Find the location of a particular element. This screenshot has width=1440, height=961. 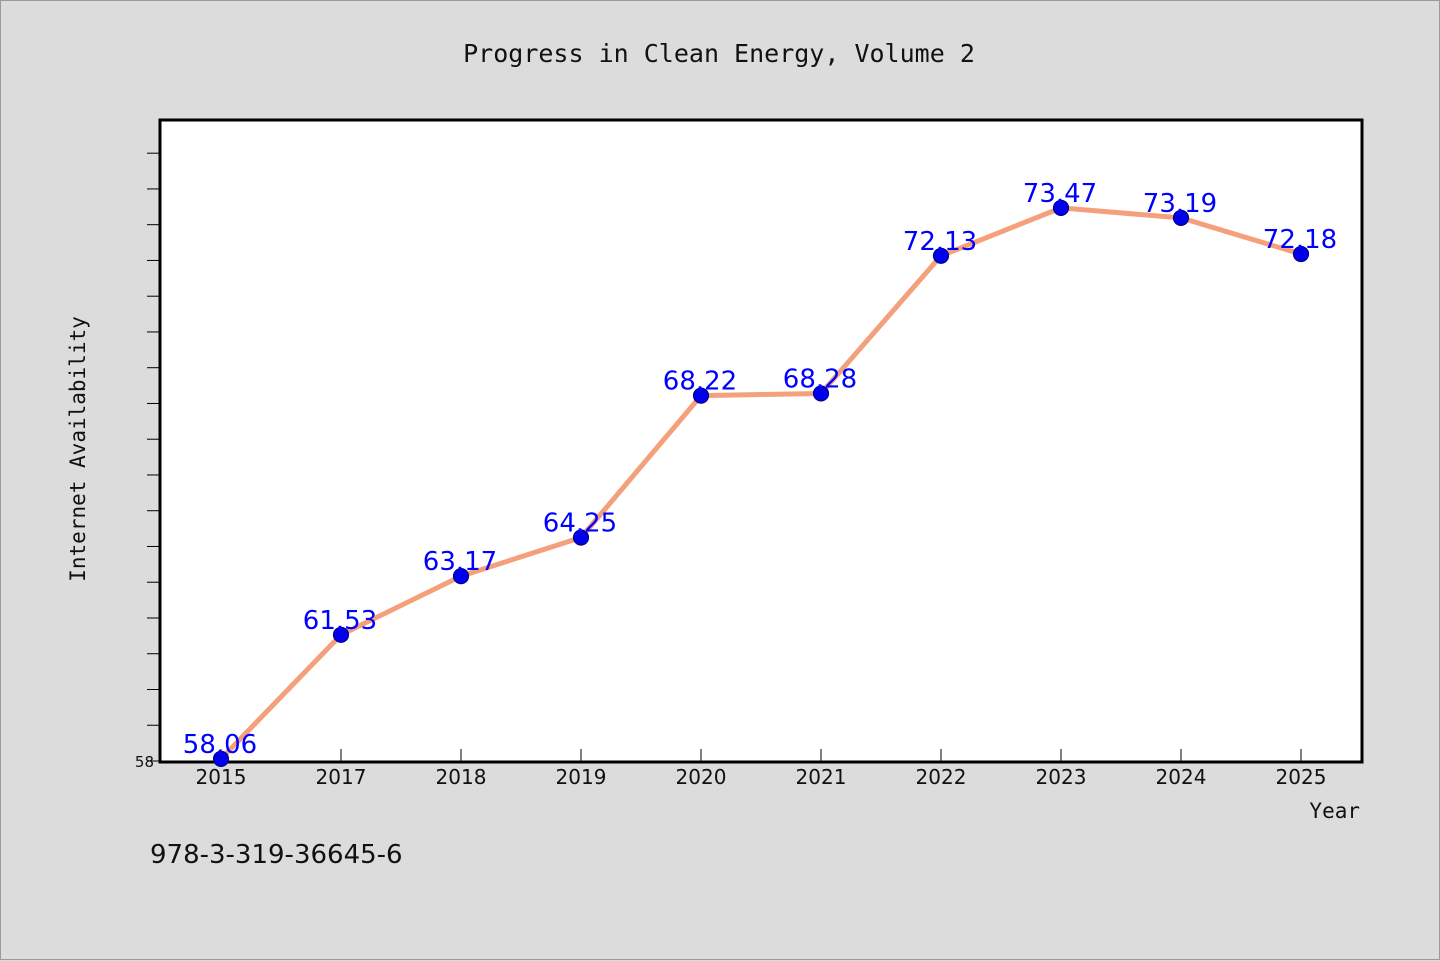

data-label: 68.22 is located at coordinates (700, 382).